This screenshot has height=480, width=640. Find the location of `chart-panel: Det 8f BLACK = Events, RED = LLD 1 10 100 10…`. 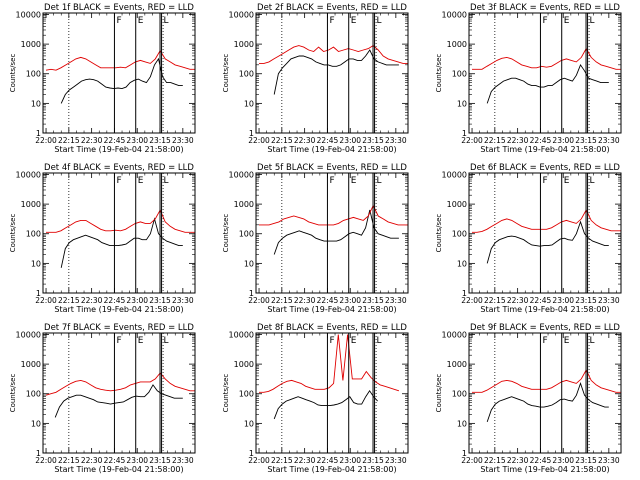

chart-panel: Det 8f BLACK = Events, RED = LLD 1 10 100 10… is located at coordinates (315, 398).